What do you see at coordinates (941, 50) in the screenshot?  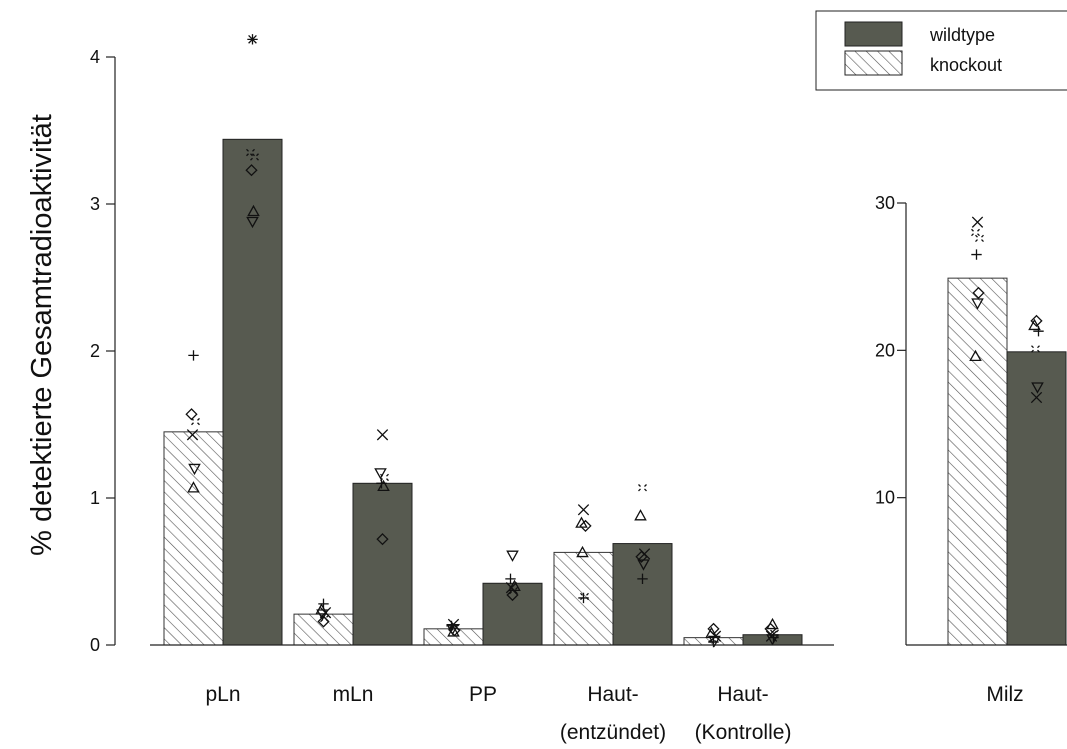 I see `legend: wildtype knockout` at bounding box center [941, 50].